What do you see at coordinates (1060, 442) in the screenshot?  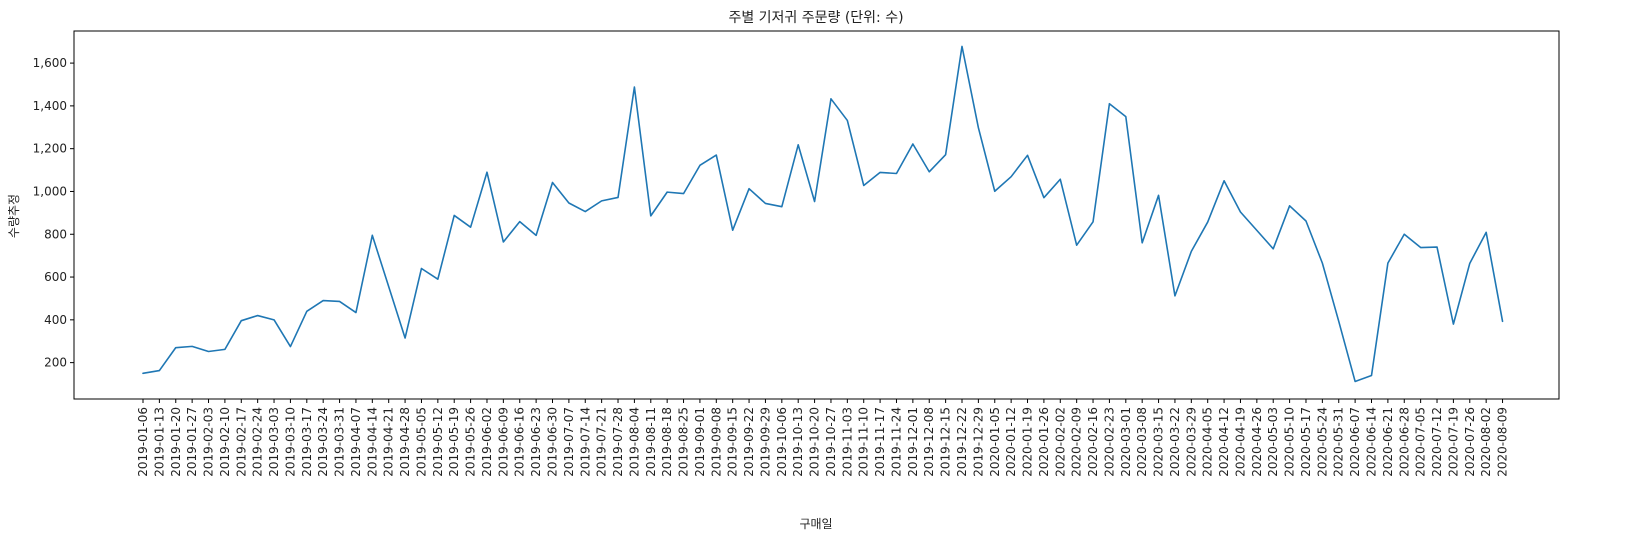 I see `x-tick-label: 2020-02-02` at bounding box center [1060, 442].